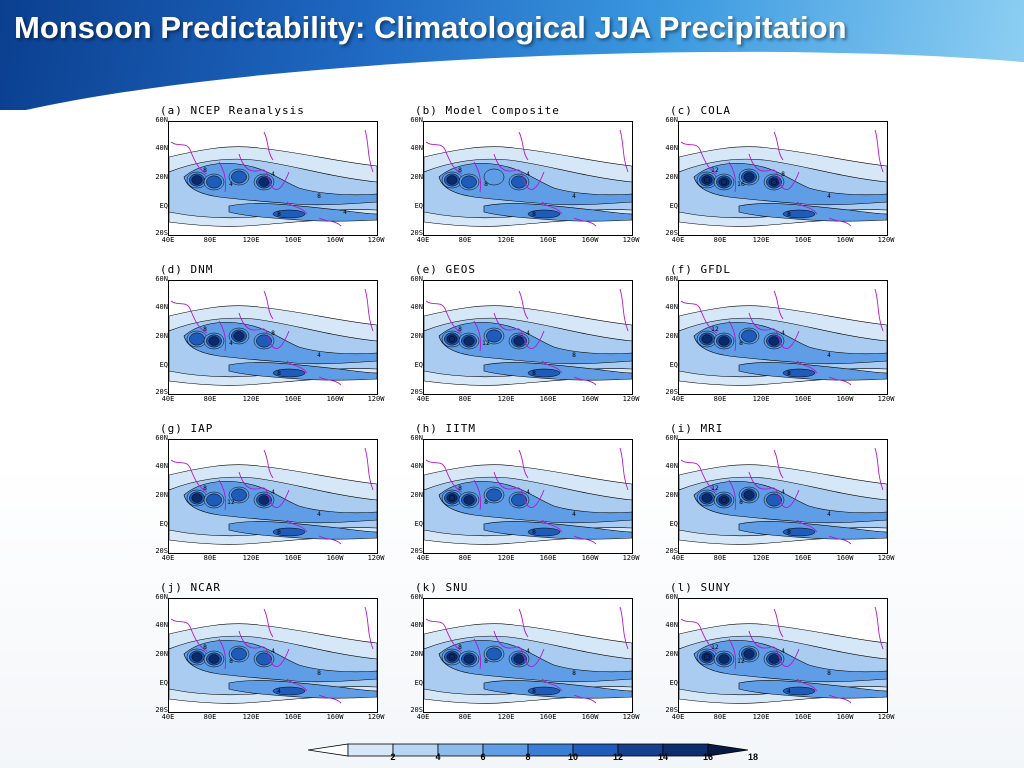 The width and height of the screenshot is (1024, 768). I want to click on precip-map-svg: 8 8 4 4 8, so click(528, 496).